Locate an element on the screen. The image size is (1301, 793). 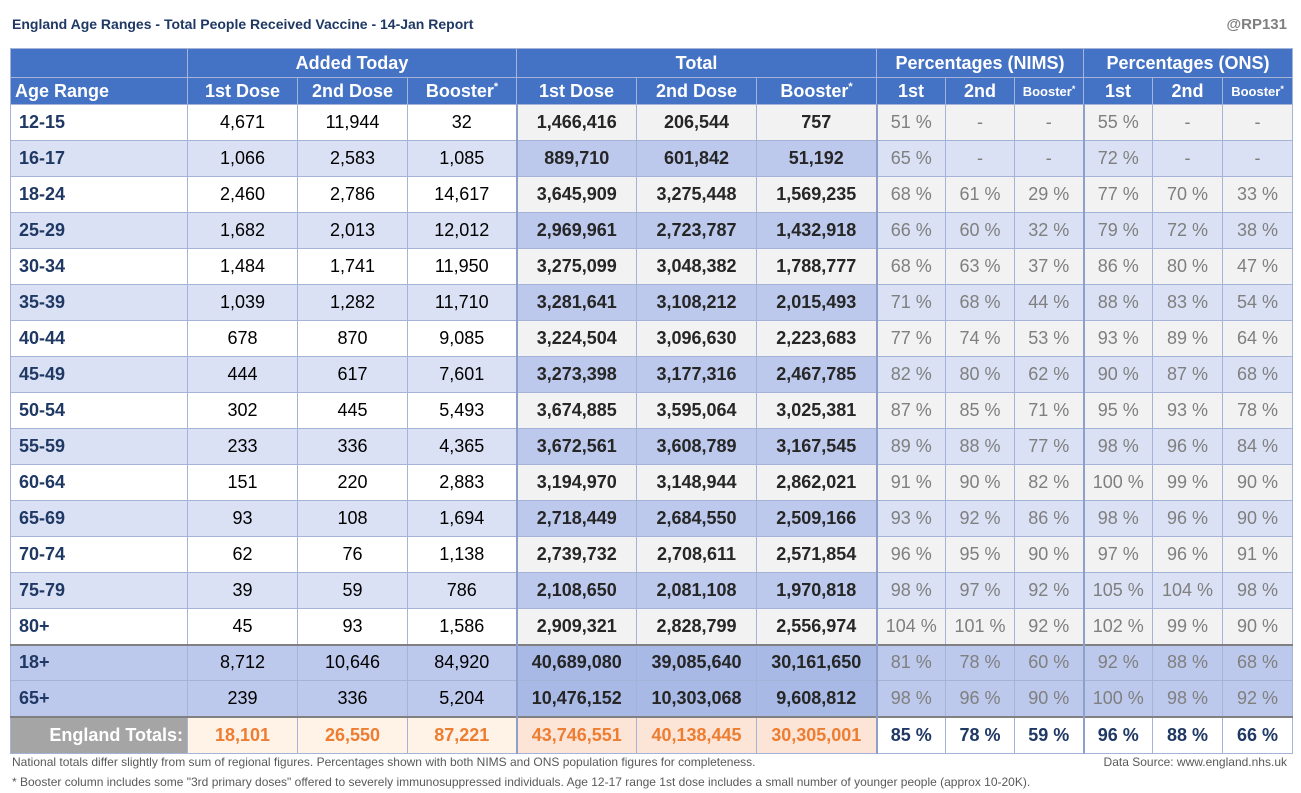
cell-nims-booster: 44 % is located at coordinates (1049, 302).